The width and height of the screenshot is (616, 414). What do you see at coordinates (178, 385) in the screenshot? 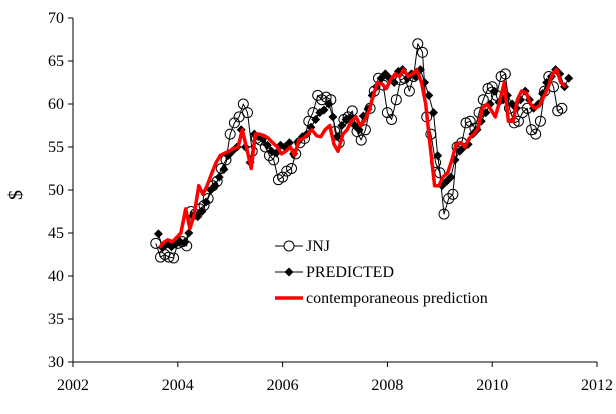
I see `x-tick-label: 2004` at bounding box center [178, 385].